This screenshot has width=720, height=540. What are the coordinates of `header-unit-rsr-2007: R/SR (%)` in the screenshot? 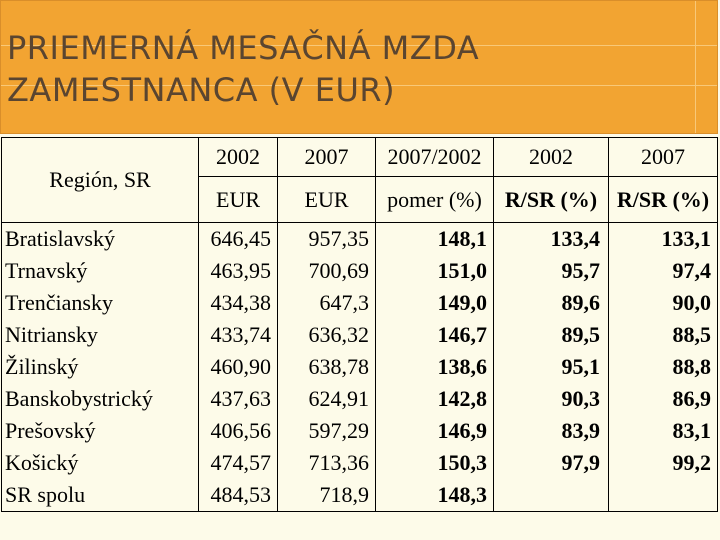 It's located at (663, 199).